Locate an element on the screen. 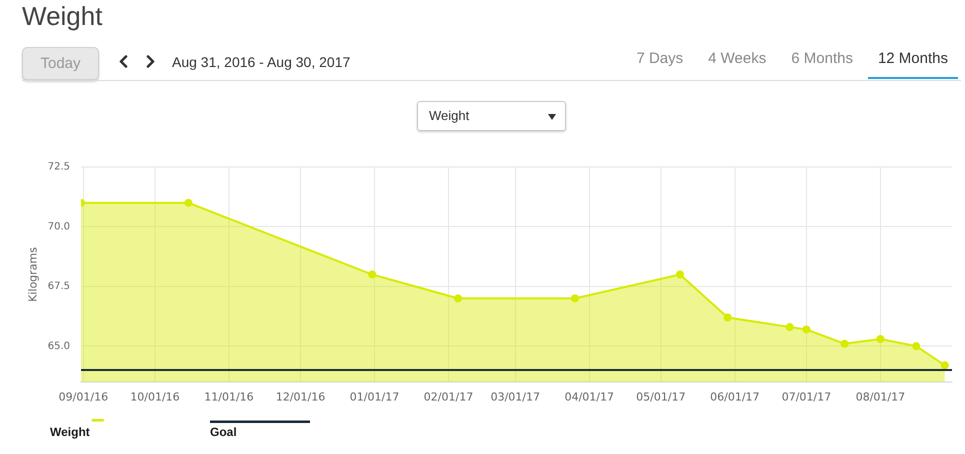 The image size is (965, 454). x-tick-label: 12/01/16 is located at coordinates (301, 397).